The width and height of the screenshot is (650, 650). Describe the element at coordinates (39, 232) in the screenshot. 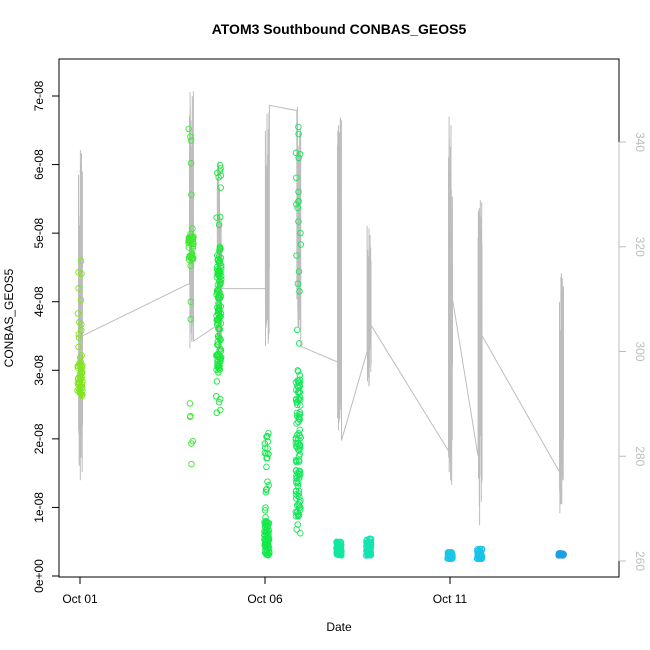

I see `y-tick-label: 5e-08` at that location.